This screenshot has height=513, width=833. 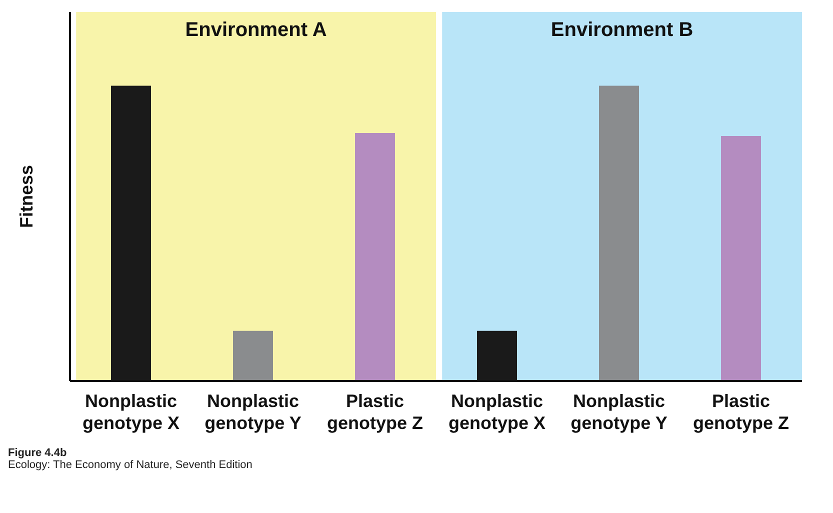 What do you see at coordinates (131, 465) in the screenshot?
I see `text: Ecology: The Economy of Nature, Seventh Edition` at bounding box center [131, 465].